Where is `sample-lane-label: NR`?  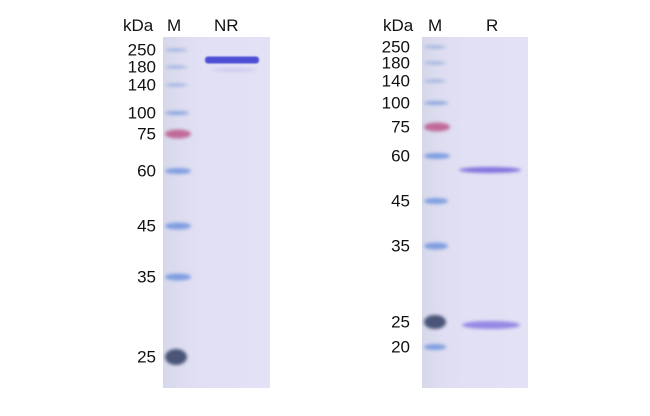 sample-lane-label: NR is located at coordinates (226, 25).